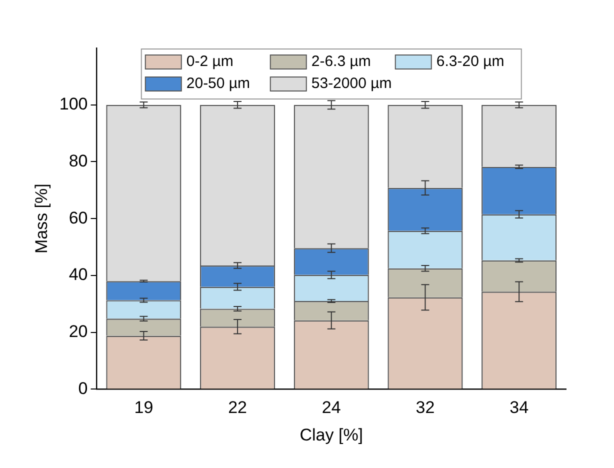 This screenshot has height=468, width=614. What do you see at coordinates (341, 61) in the screenshot?
I see `legend-label: 2-6.3 µm` at bounding box center [341, 61].